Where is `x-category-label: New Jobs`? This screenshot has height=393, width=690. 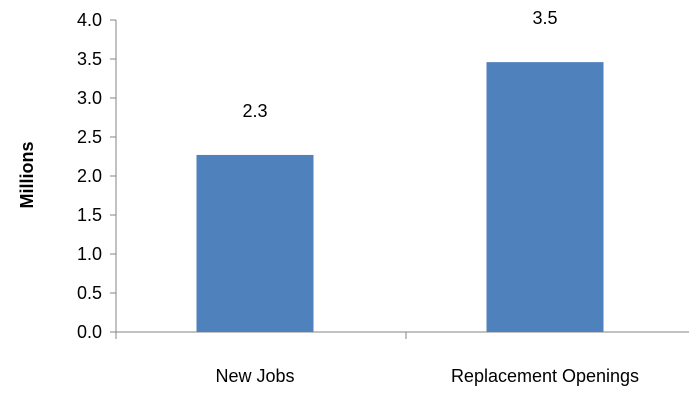 x-category-label: New Jobs is located at coordinates (254, 376).